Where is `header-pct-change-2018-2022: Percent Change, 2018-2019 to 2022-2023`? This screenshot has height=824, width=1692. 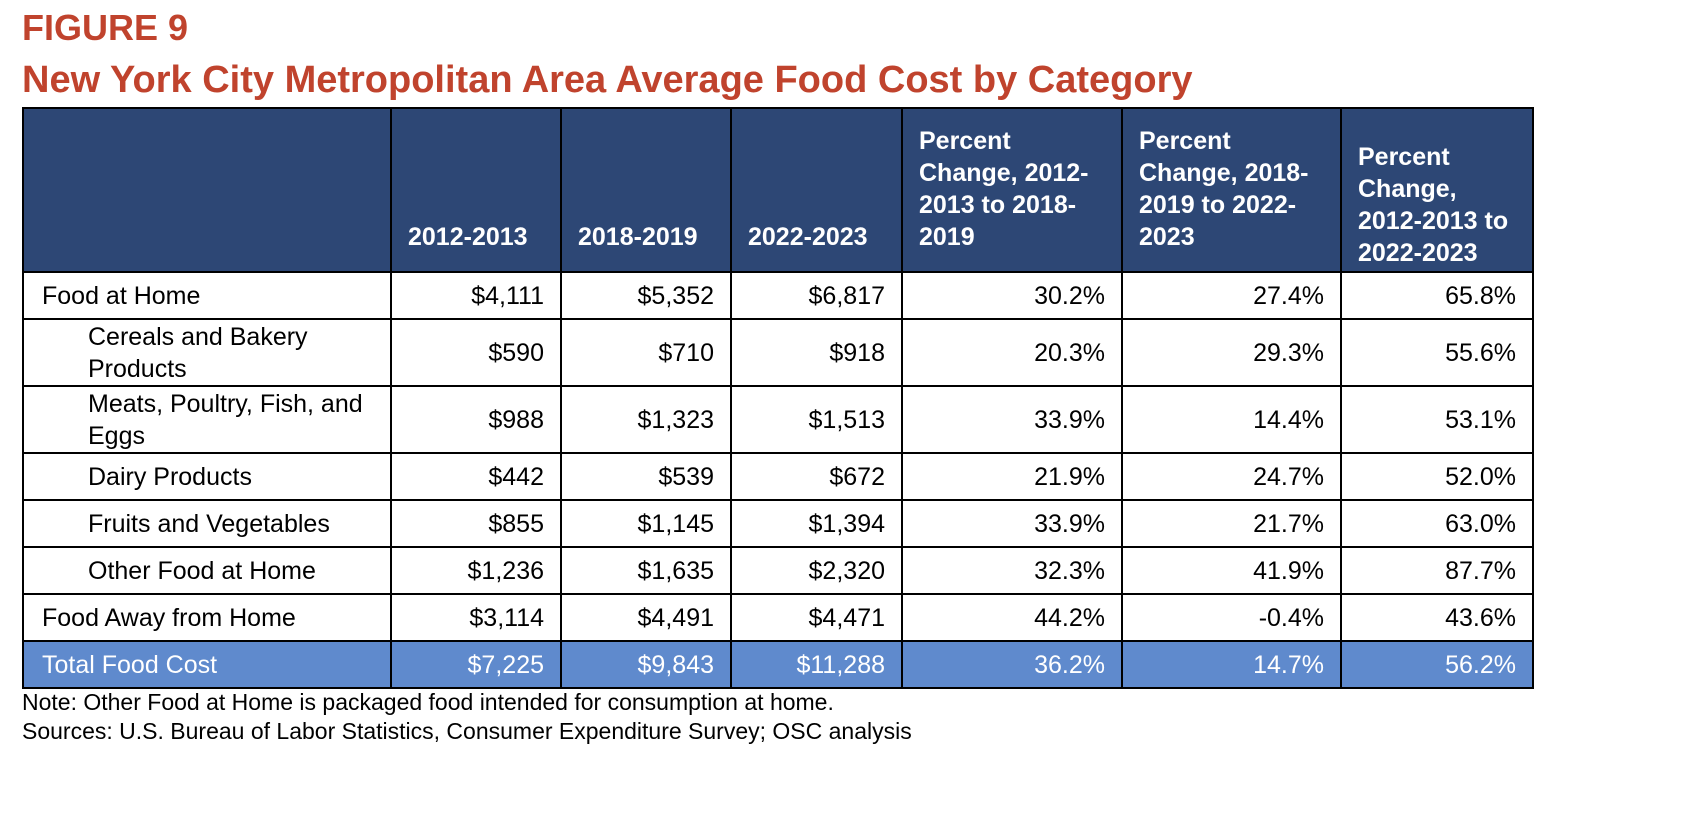 header-pct-change-2018-2022: Percent Change, 2018-2019 to 2022-2023 is located at coordinates (1231, 190).